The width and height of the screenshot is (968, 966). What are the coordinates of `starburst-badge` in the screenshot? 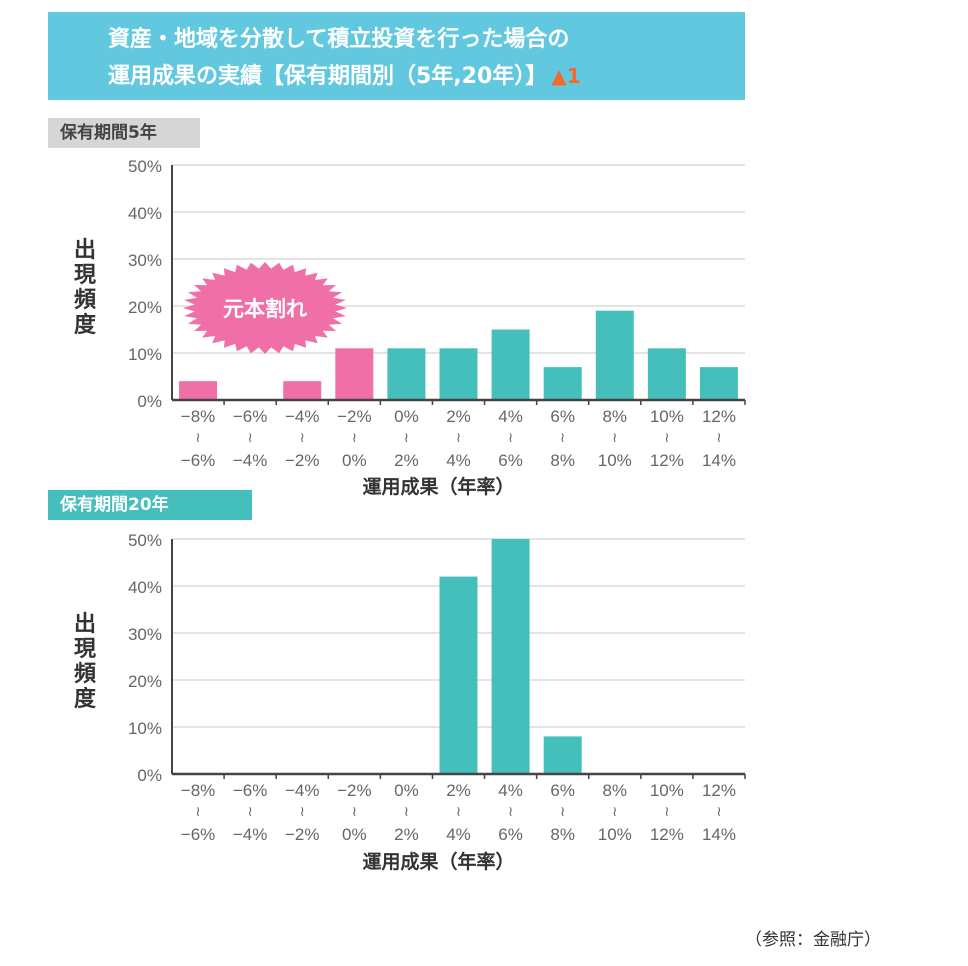 It's located at (265, 308).